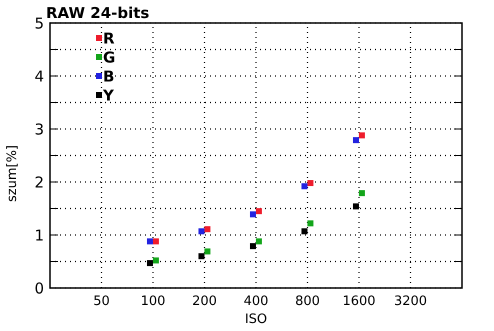  I want to click on y-tick-label: 1, so click(39, 235).